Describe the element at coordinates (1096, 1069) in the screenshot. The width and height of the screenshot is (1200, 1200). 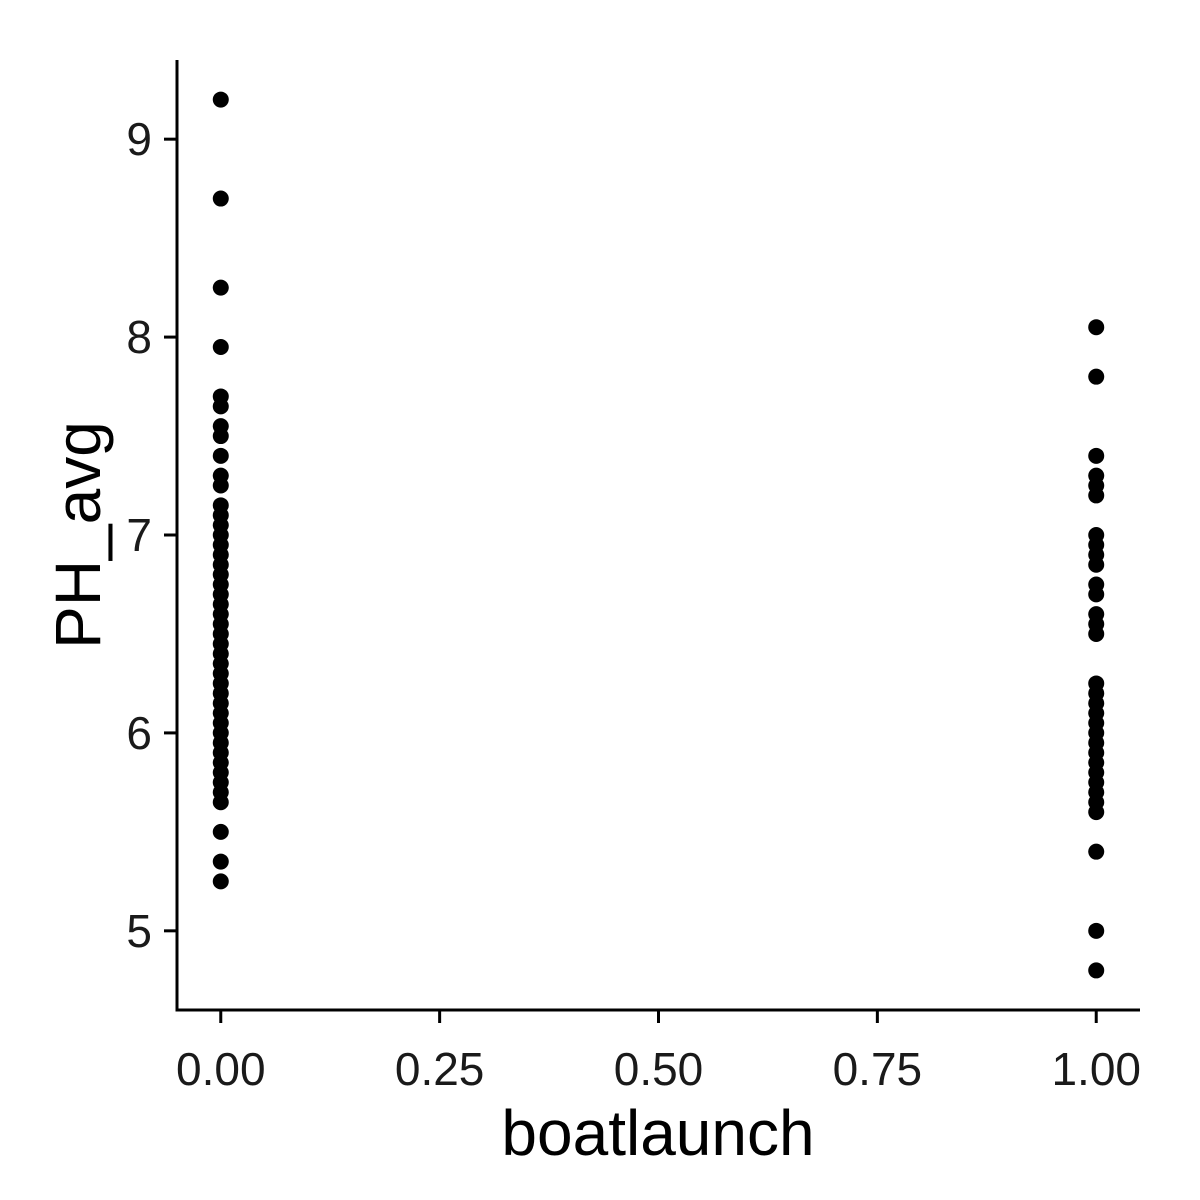
I see `x-tick-label: 1.00` at that location.